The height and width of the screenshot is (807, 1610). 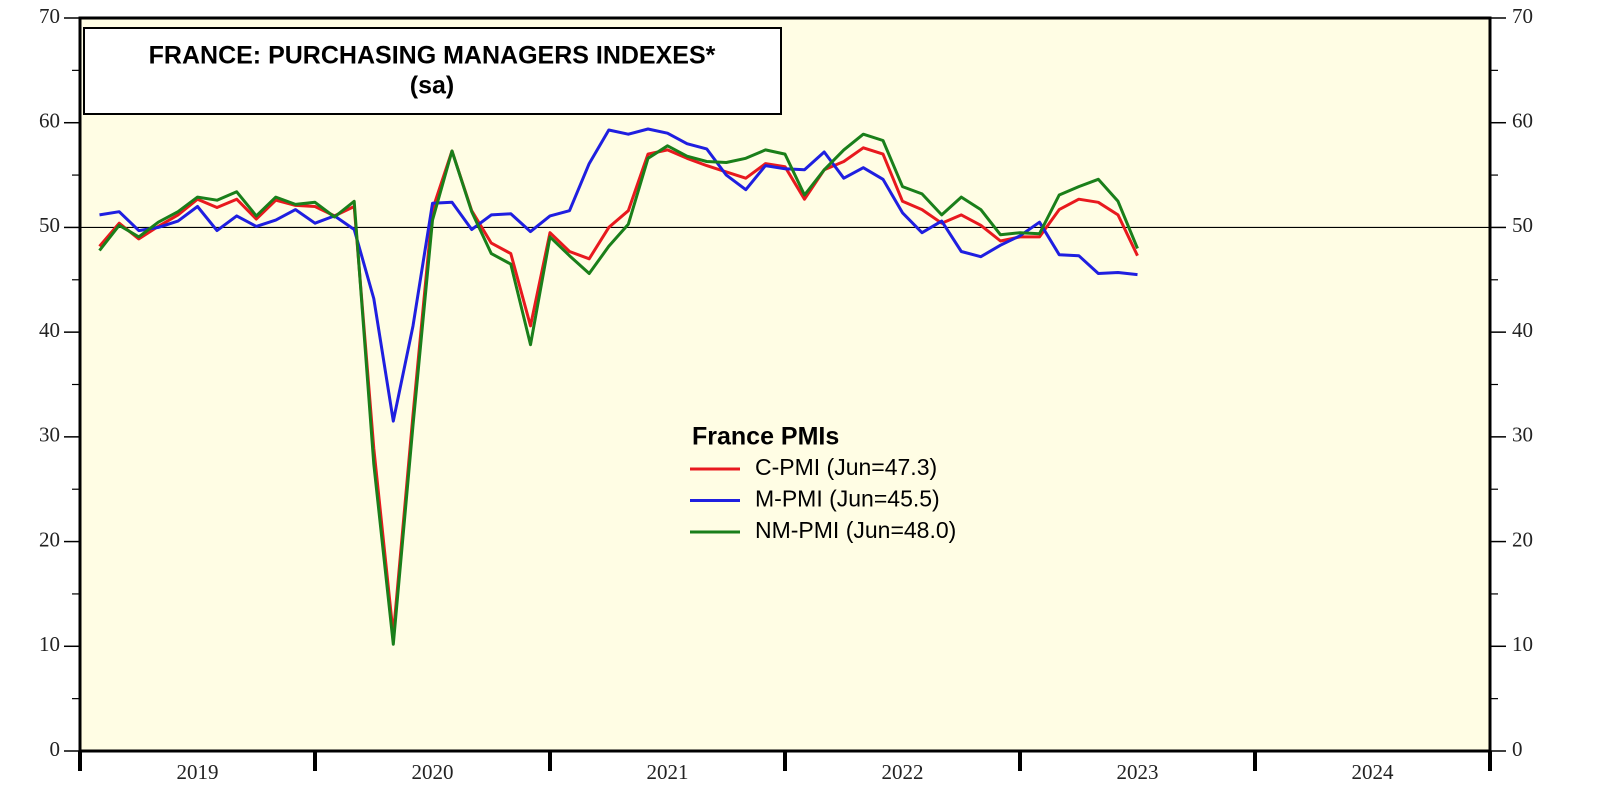 I want to click on legend-label: M-PMI (Jun=45.5), so click(x=847, y=499).